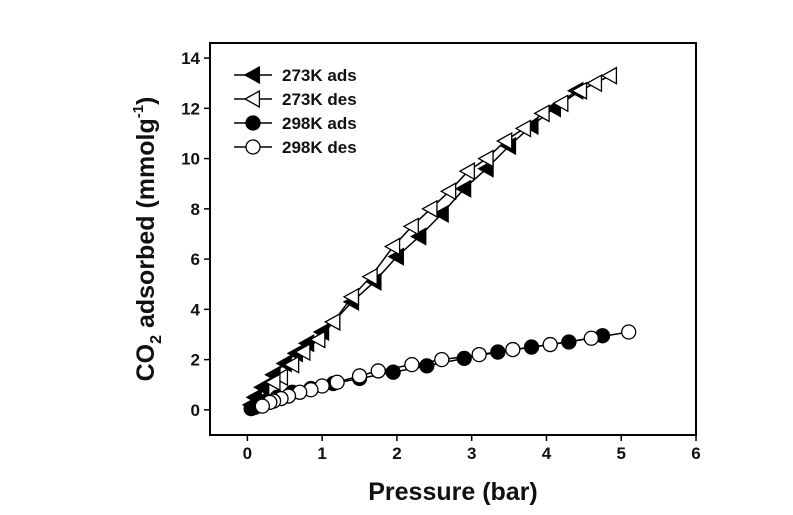 The height and width of the screenshot is (515, 793). Describe the element at coordinates (396, 453) in the screenshot. I see `x-tick-label: 2` at that location.